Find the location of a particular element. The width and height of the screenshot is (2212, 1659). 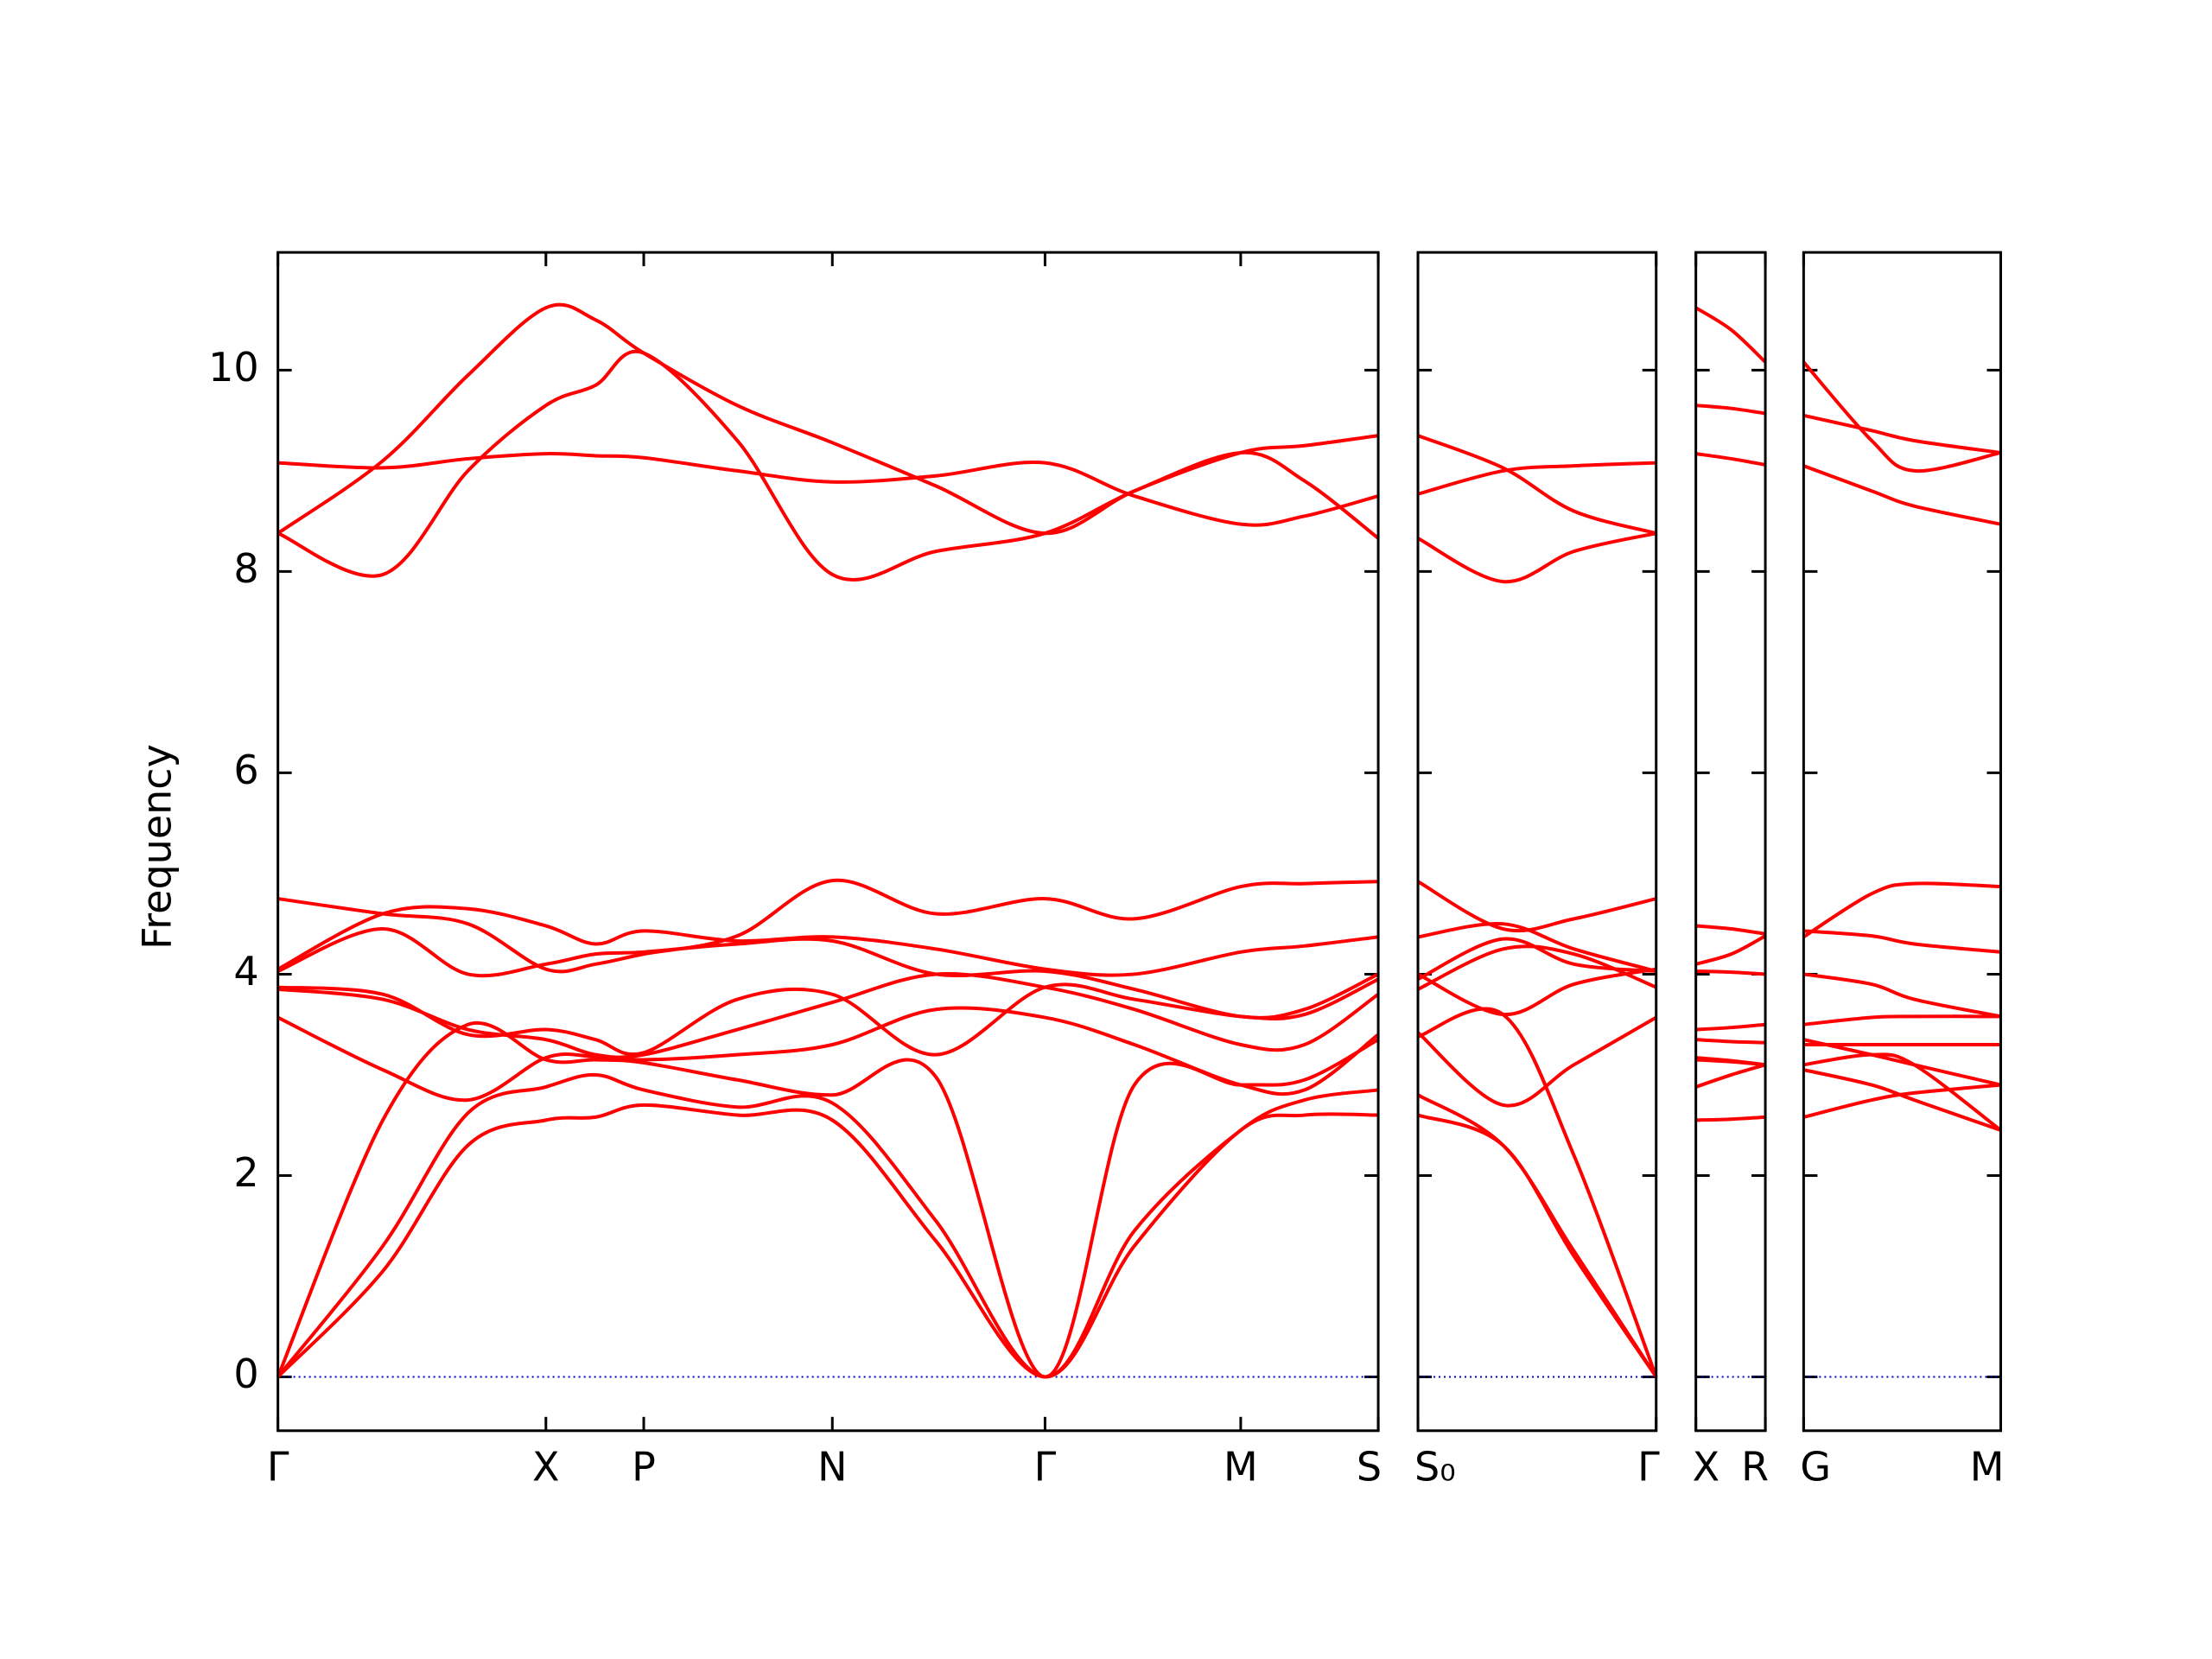

y-axis-label: Frequency is located at coordinates (157, 847).